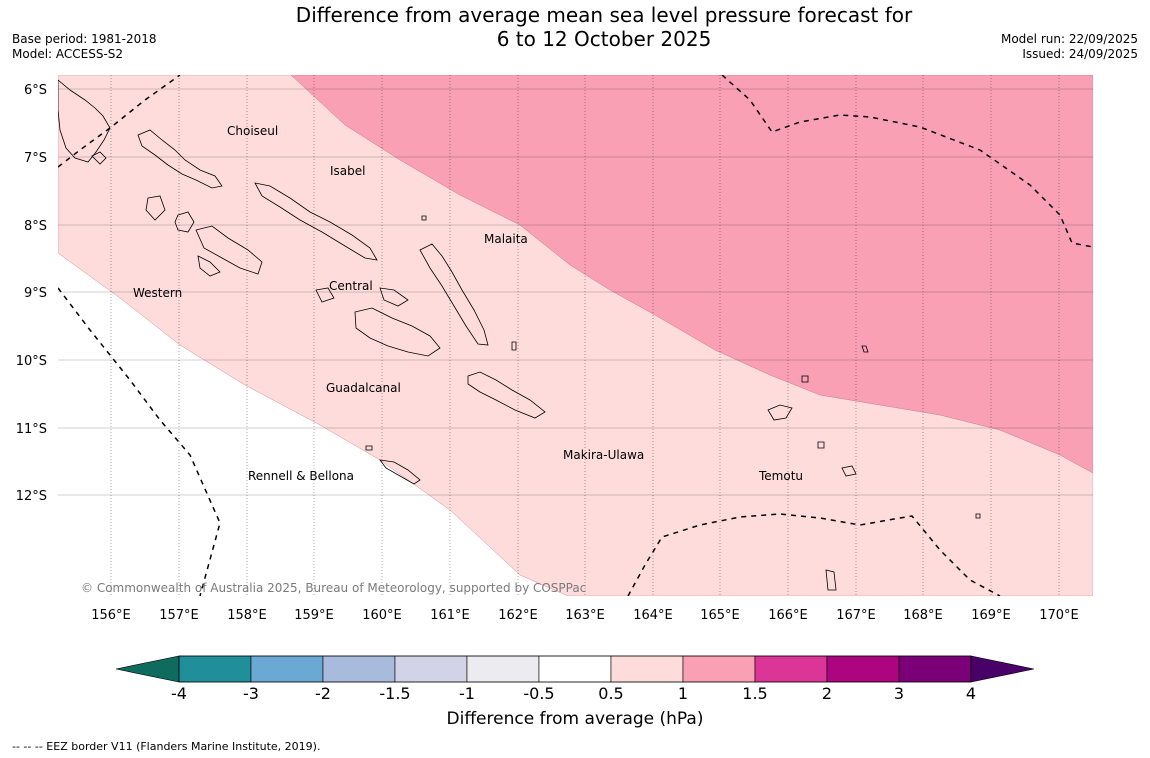 The height and width of the screenshot is (758, 1150). What do you see at coordinates (382, 615) in the screenshot?
I see `lon-tick: 160°E` at bounding box center [382, 615].